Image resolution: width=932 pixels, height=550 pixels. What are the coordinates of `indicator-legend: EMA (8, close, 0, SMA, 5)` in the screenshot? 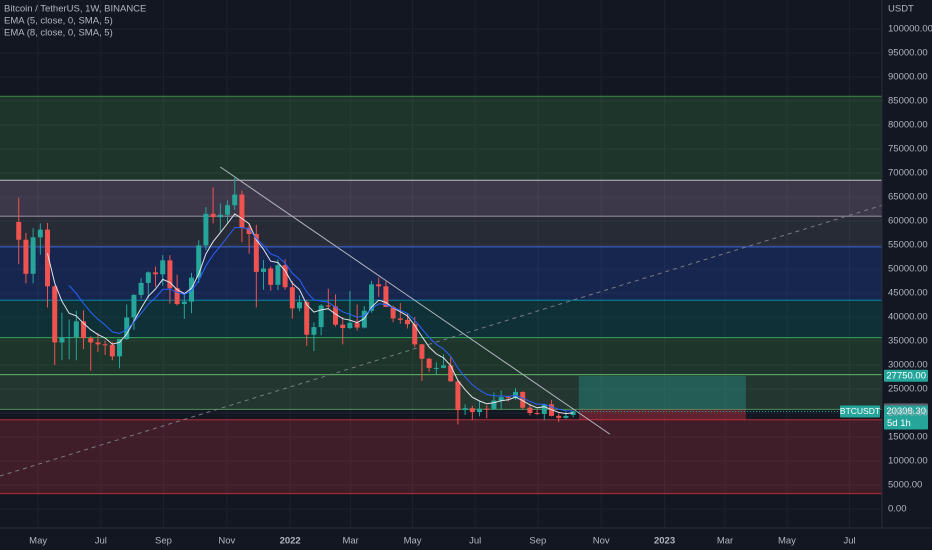 It's located at (58, 33).